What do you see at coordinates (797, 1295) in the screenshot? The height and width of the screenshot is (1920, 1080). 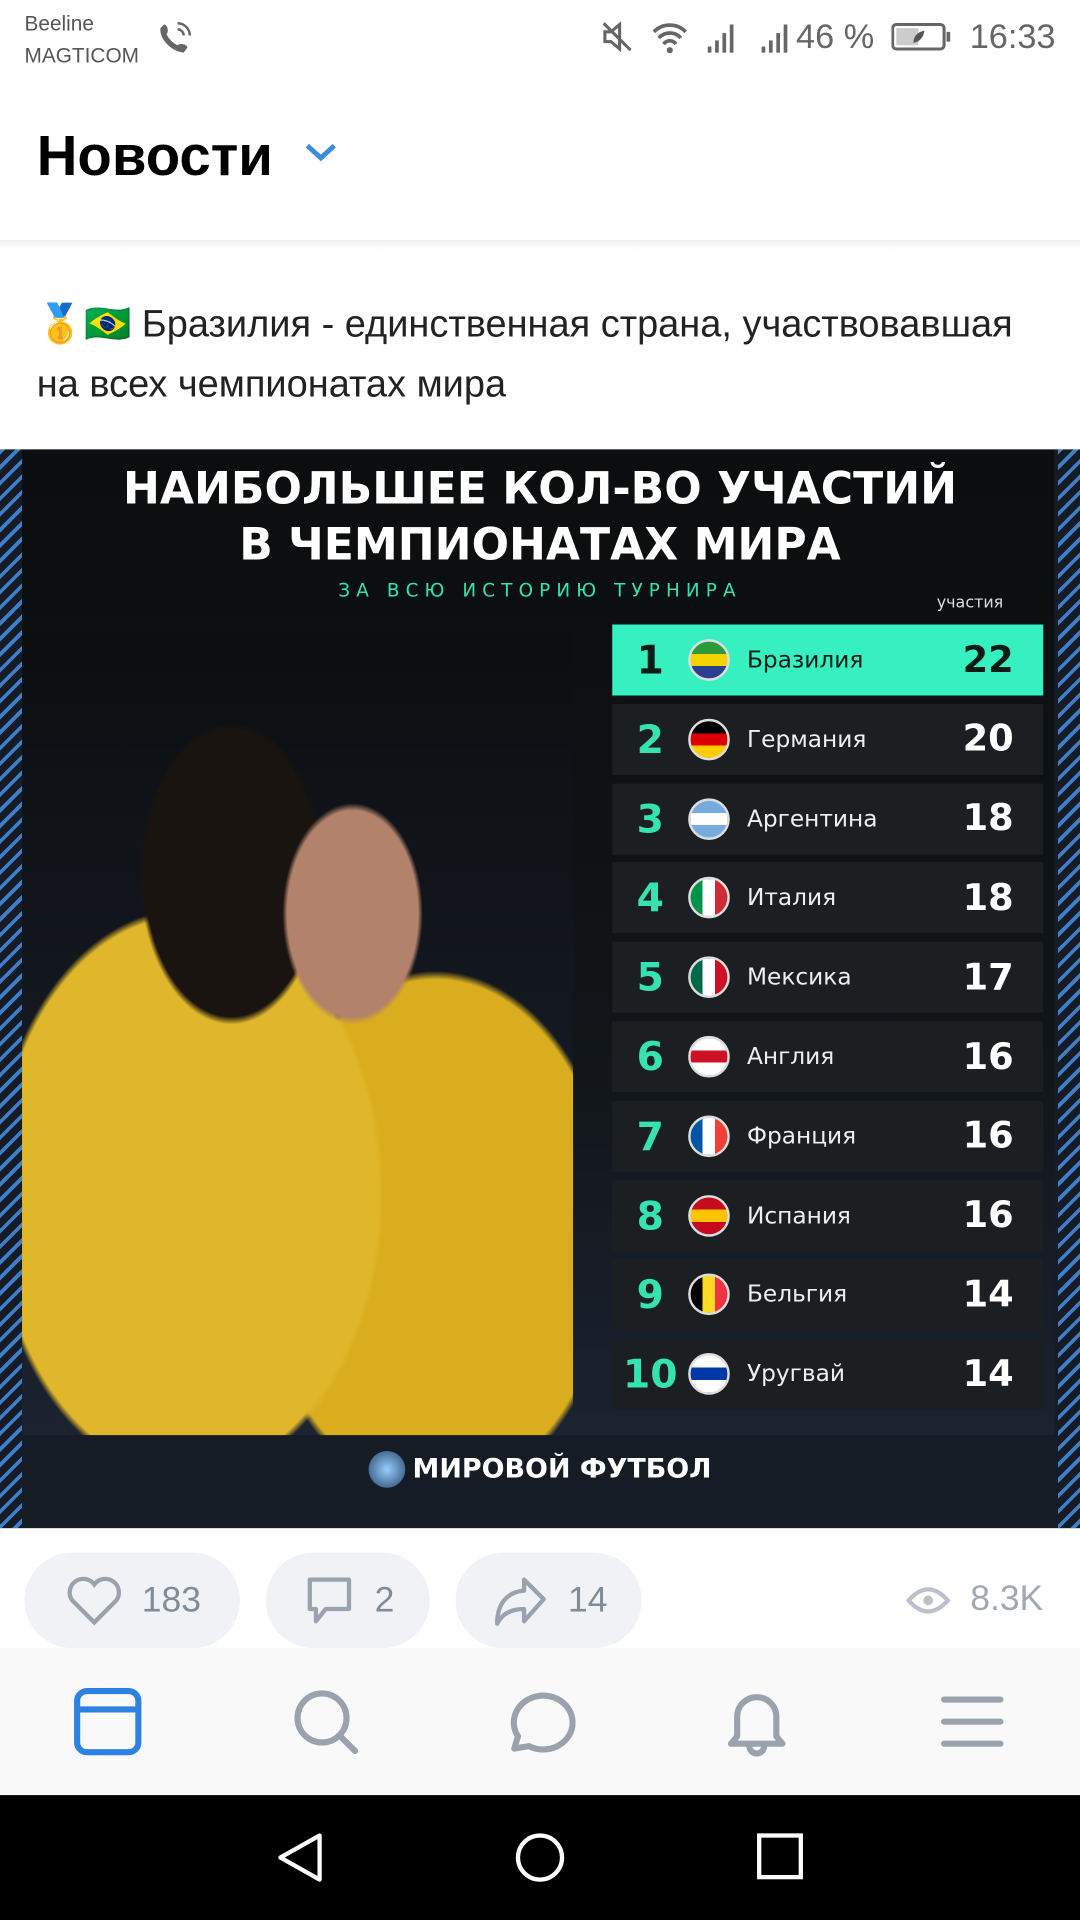 I see `country-name: Бельгия` at bounding box center [797, 1295].